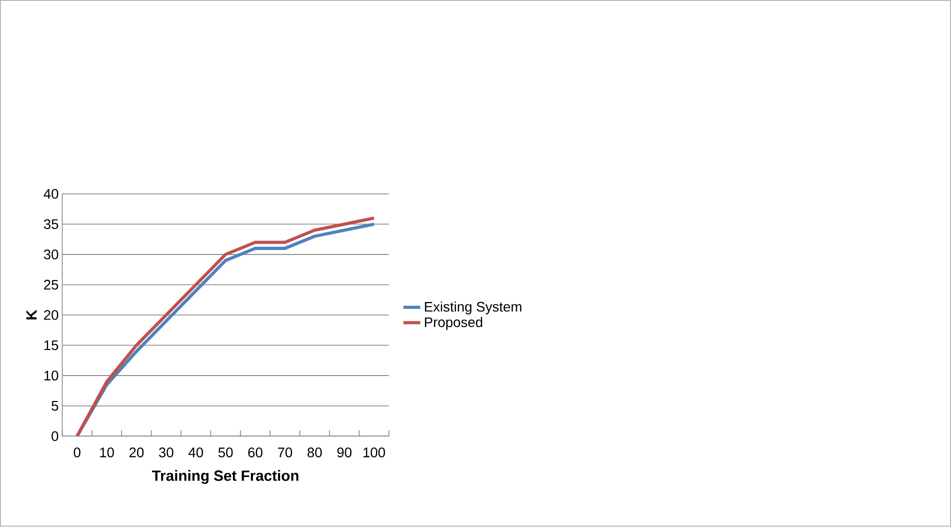 Image resolution: width=951 pixels, height=527 pixels. What do you see at coordinates (453, 323) in the screenshot?
I see `legend-label: Proposed` at bounding box center [453, 323].